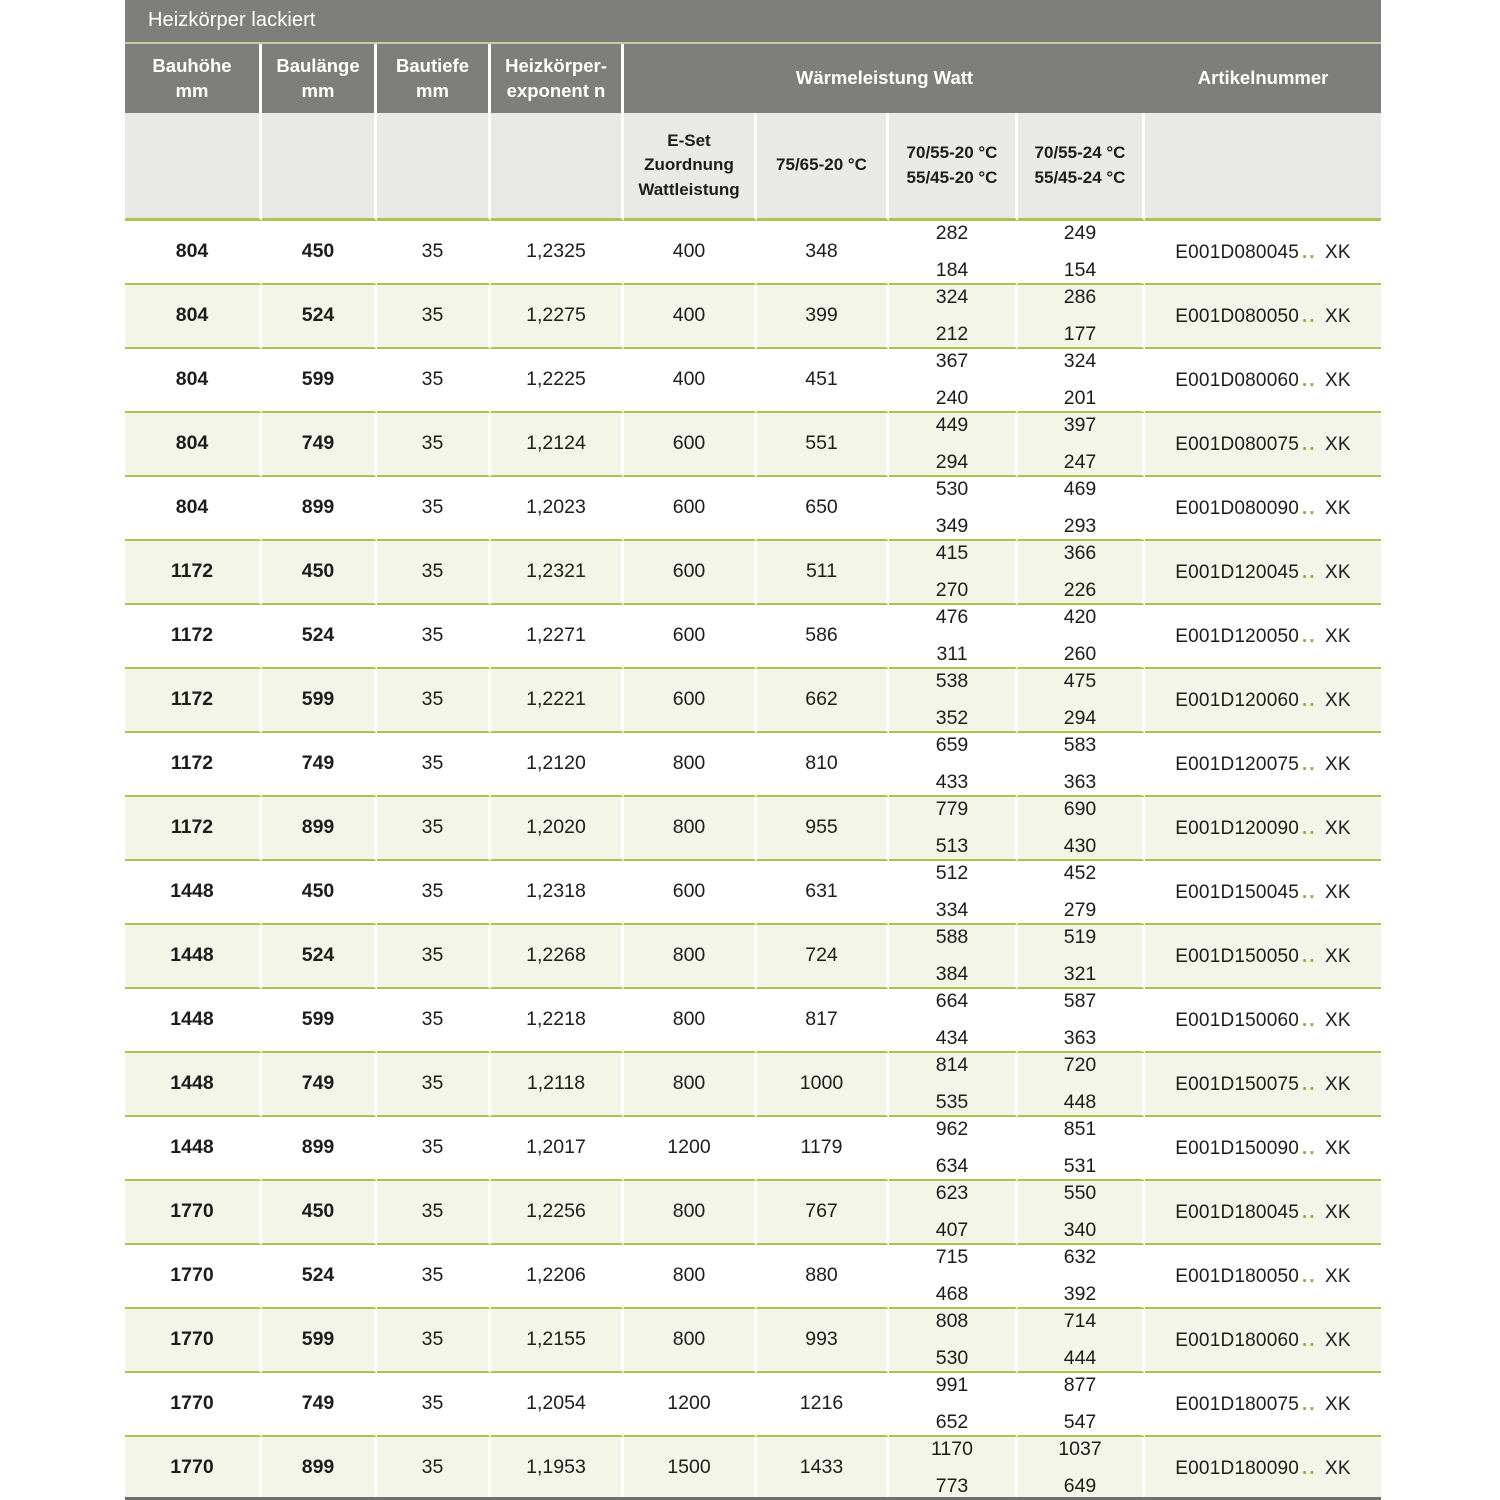  What do you see at coordinates (557, 1085) in the screenshot?
I see `cell-heizkoerperexponent: 1,2118` at bounding box center [557, 1085].